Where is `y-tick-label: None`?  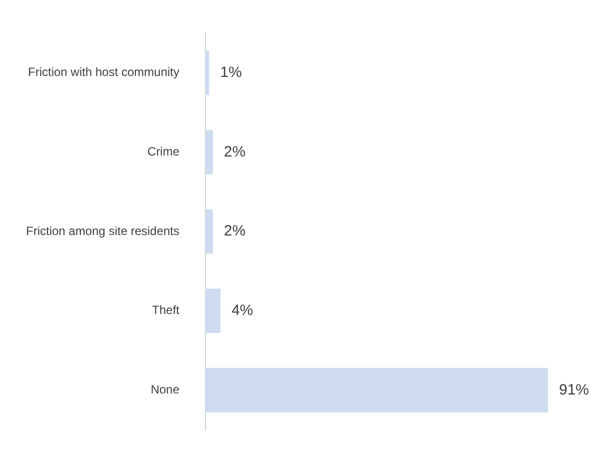 y-tick-label: None is located at coordinates (165, 389).